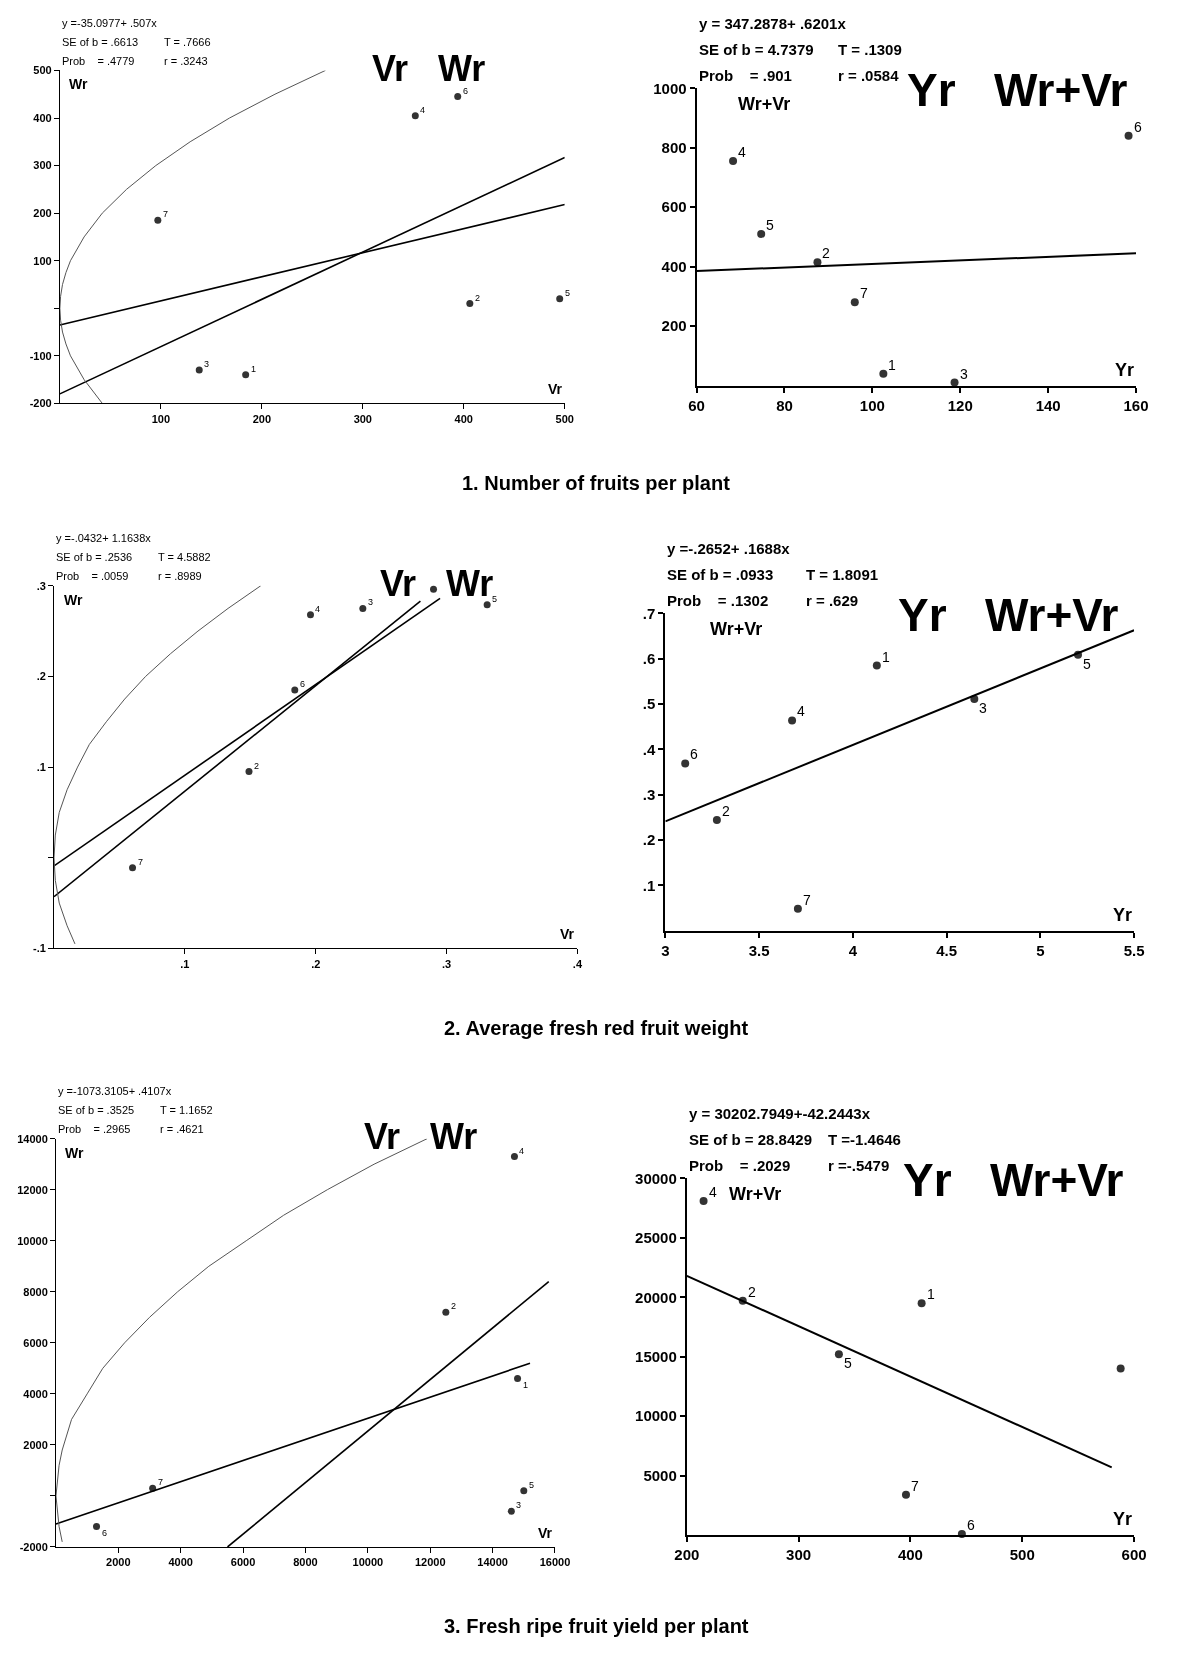 The image size is (1194, 1659). Describe the element at coordinates (261, 418) in the screenshot. I see `x-tick-label: 200` at that location.